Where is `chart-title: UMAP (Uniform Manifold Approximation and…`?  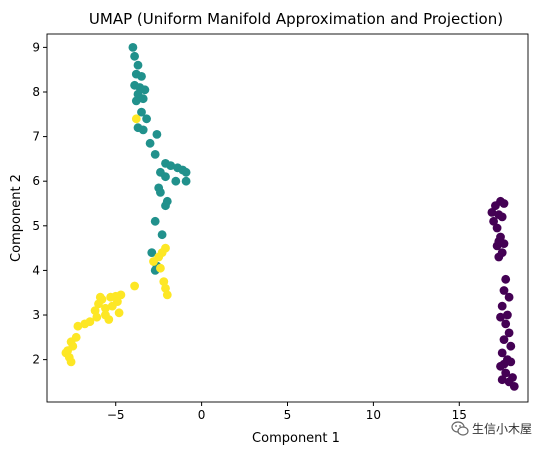 chart-title: UMAP (Uniform Manifold Approximation and… is located at coordinates (296, 19).